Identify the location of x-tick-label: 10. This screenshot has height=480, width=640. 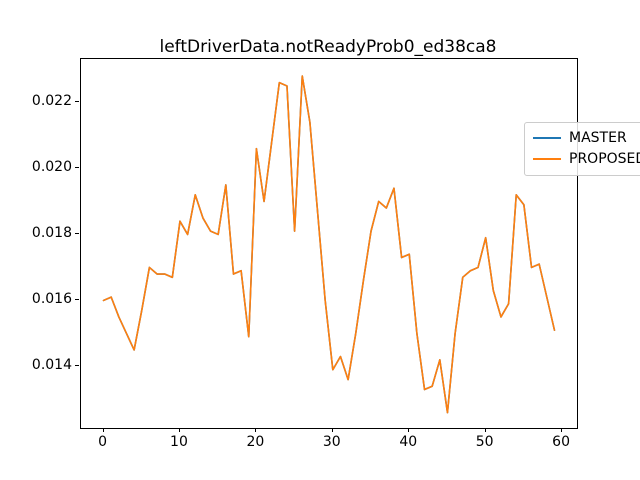
(179, 442).